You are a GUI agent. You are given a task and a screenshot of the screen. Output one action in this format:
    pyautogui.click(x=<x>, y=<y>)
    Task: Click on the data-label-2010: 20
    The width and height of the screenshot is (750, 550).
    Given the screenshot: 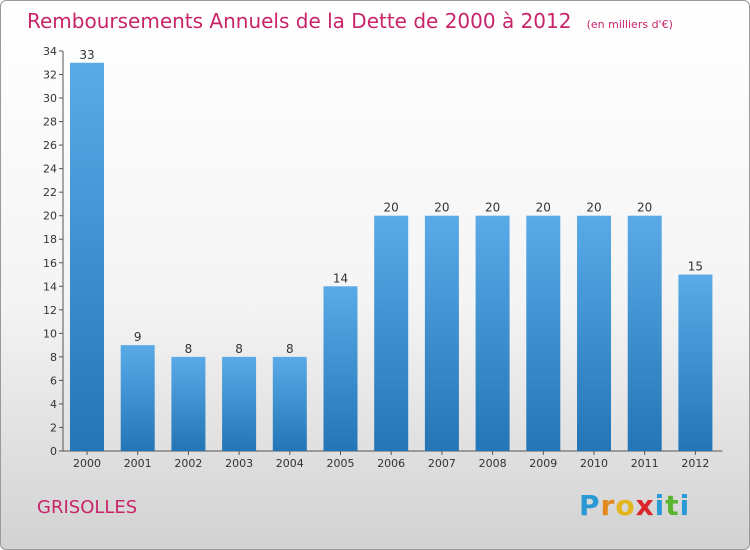 What is the action you would take?
    pyautogui.click(x=593, y=208)
    